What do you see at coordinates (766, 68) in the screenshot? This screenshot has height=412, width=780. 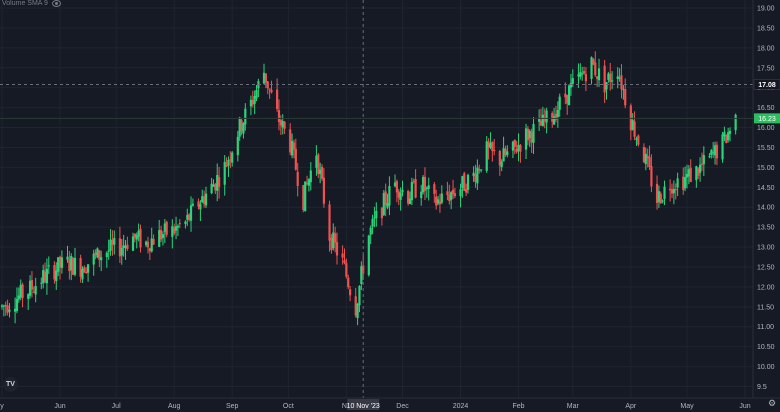 I see `y-tick-label: 17.50` at bounding box center [766, 68].